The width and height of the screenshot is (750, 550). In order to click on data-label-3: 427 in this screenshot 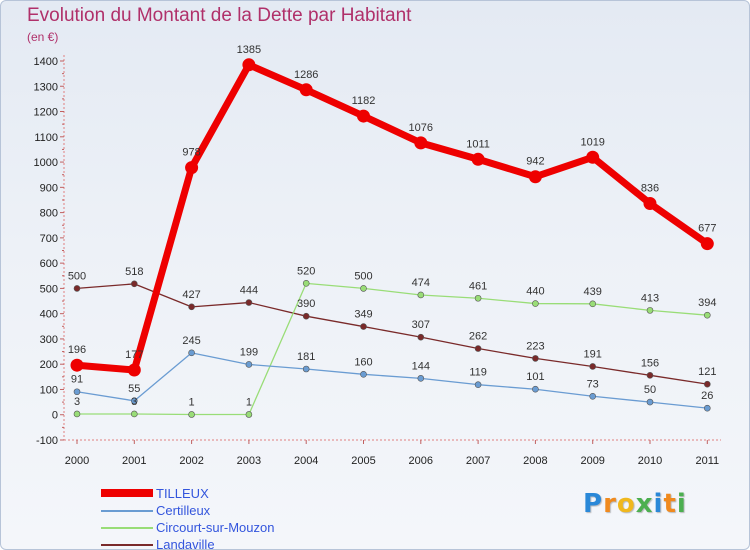, I will do `click(191, 295)`.